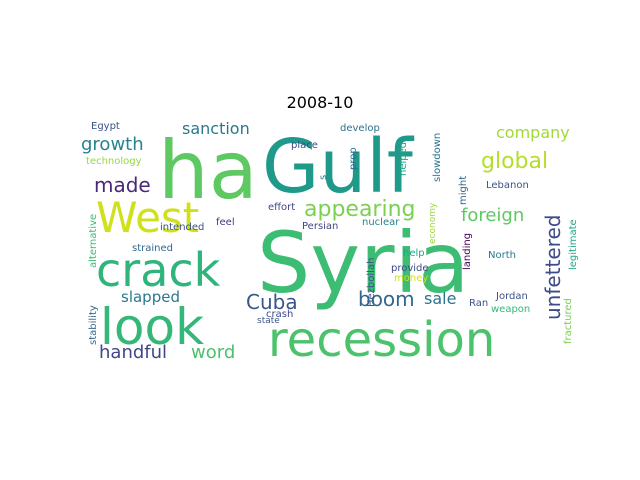 This screenshot has width=640, height=480. Describe the element at coordinates (492, 215) in the screenshot. I see `cloud-word-foreign: foreign` at that location.